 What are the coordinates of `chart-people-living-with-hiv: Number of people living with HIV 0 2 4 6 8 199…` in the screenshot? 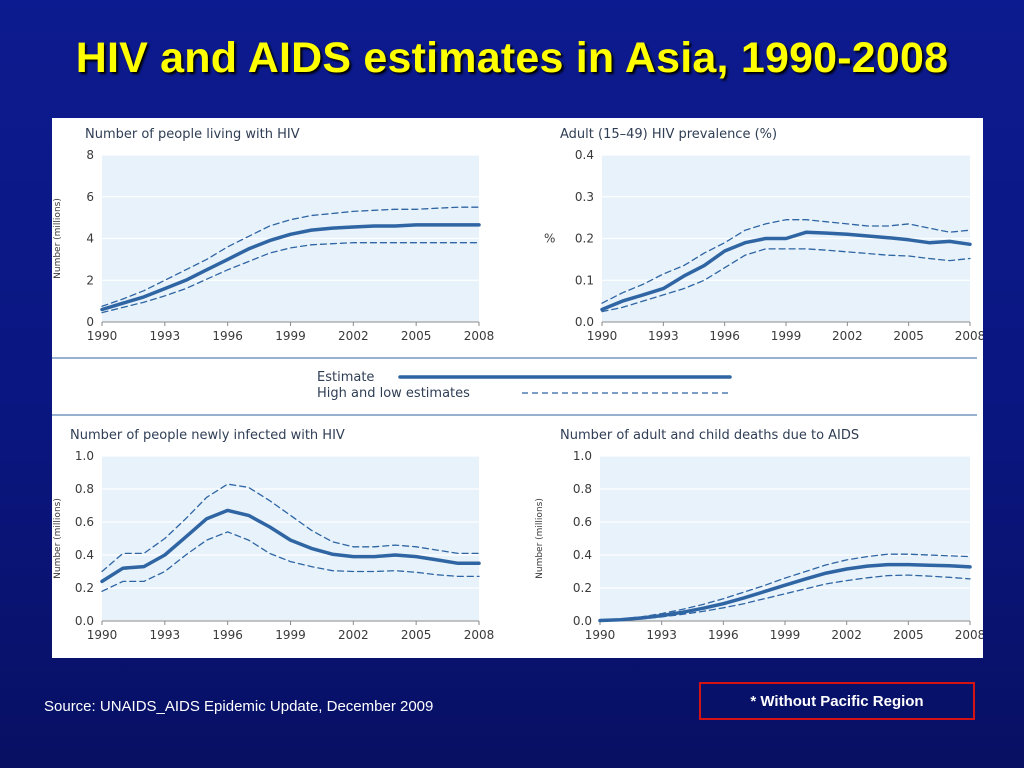 It's located at (273, 235).